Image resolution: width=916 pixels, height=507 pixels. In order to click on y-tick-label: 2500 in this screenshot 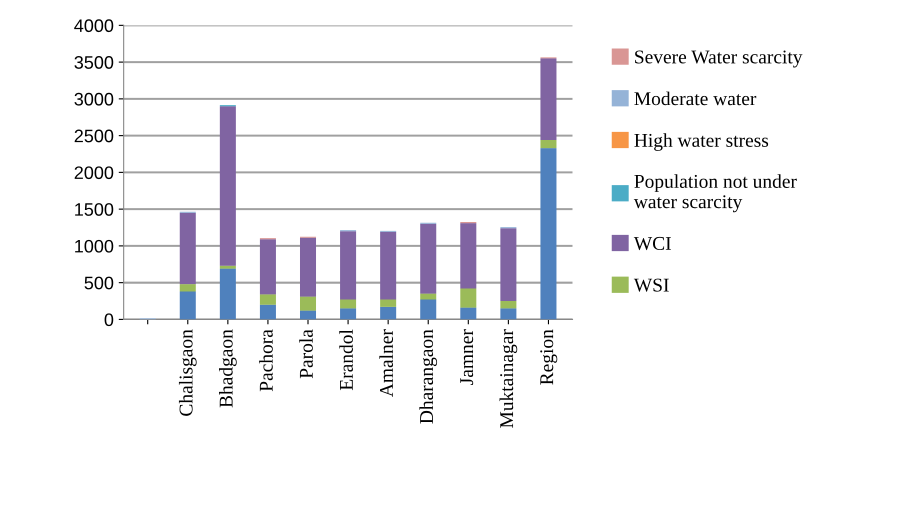, I will do `click(94, 136)`.